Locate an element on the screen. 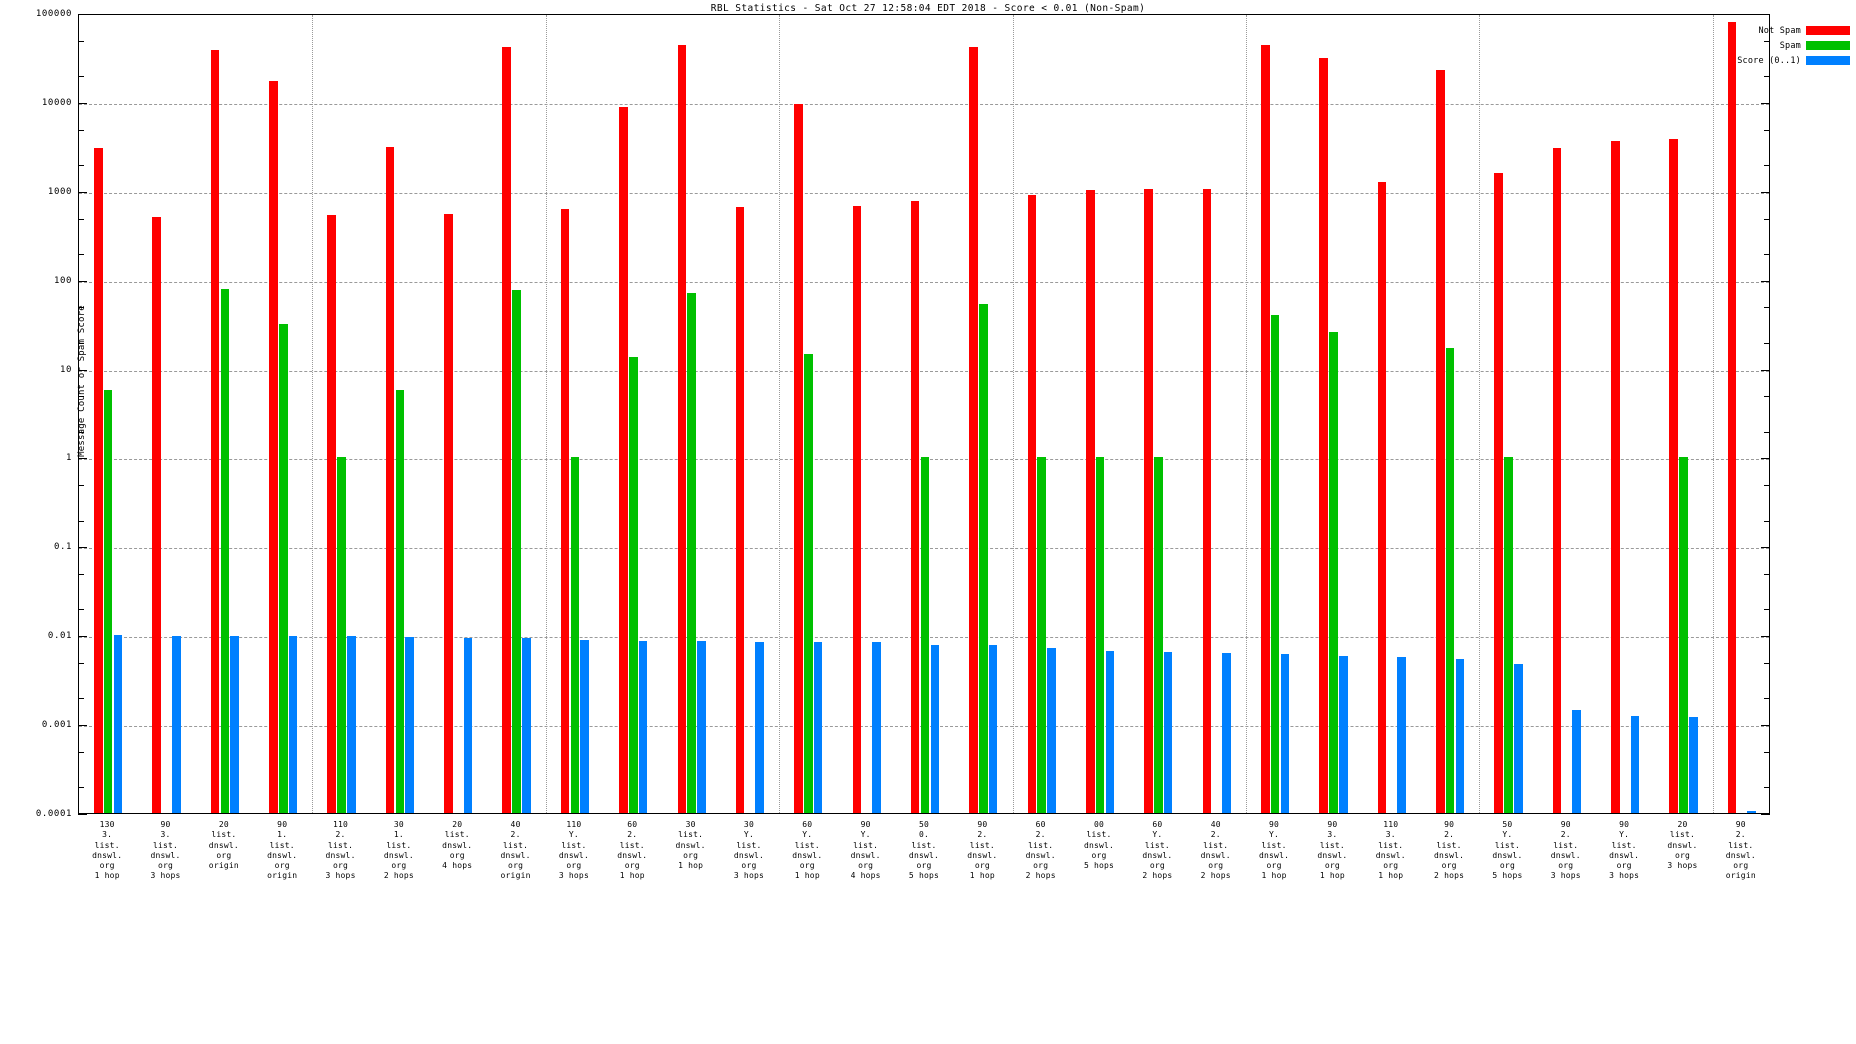 The height and width of the screenshot is (1044, 1856). x-tick-label: 90 Y. list. dnswl. org 4 hops is located at coordinates (865, 850).